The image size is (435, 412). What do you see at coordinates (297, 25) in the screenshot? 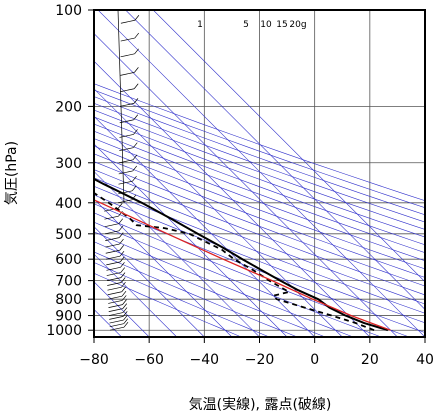
I see `mixing-ratio-label: 20g` at bounding box center [297, 25].